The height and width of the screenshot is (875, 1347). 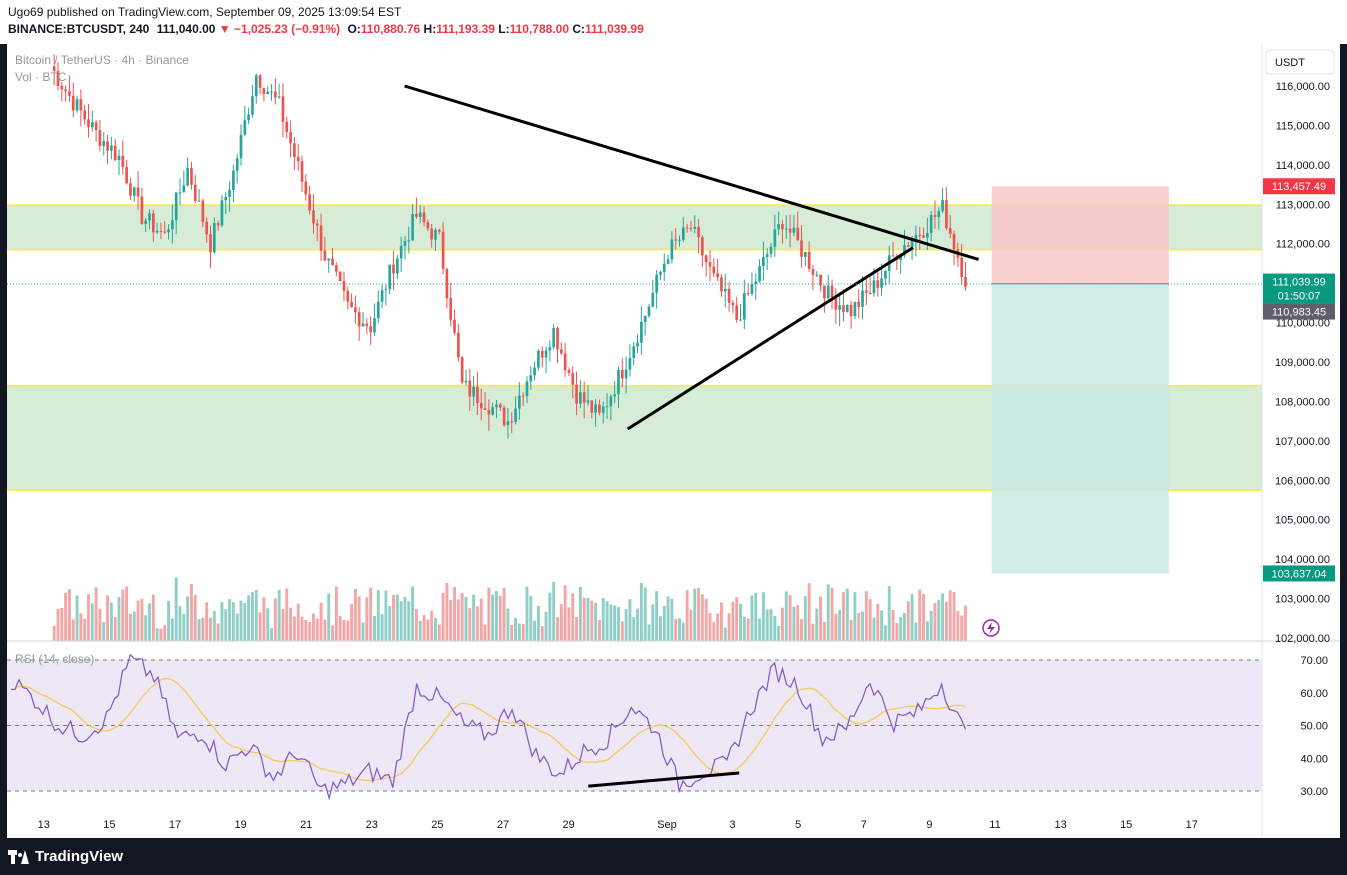 What do you see at coordinates (65, 856) in the screenshot?
I see `tradingview-logo: TradingView` at bounding box center [65, 856].